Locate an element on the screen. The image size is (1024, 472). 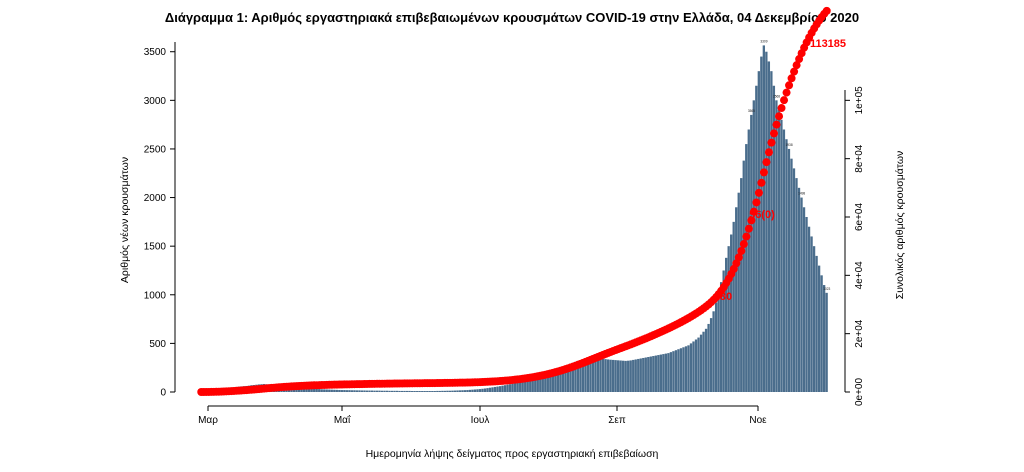
y-left-tick-label: 3000 is located at coordinates (155, 101).